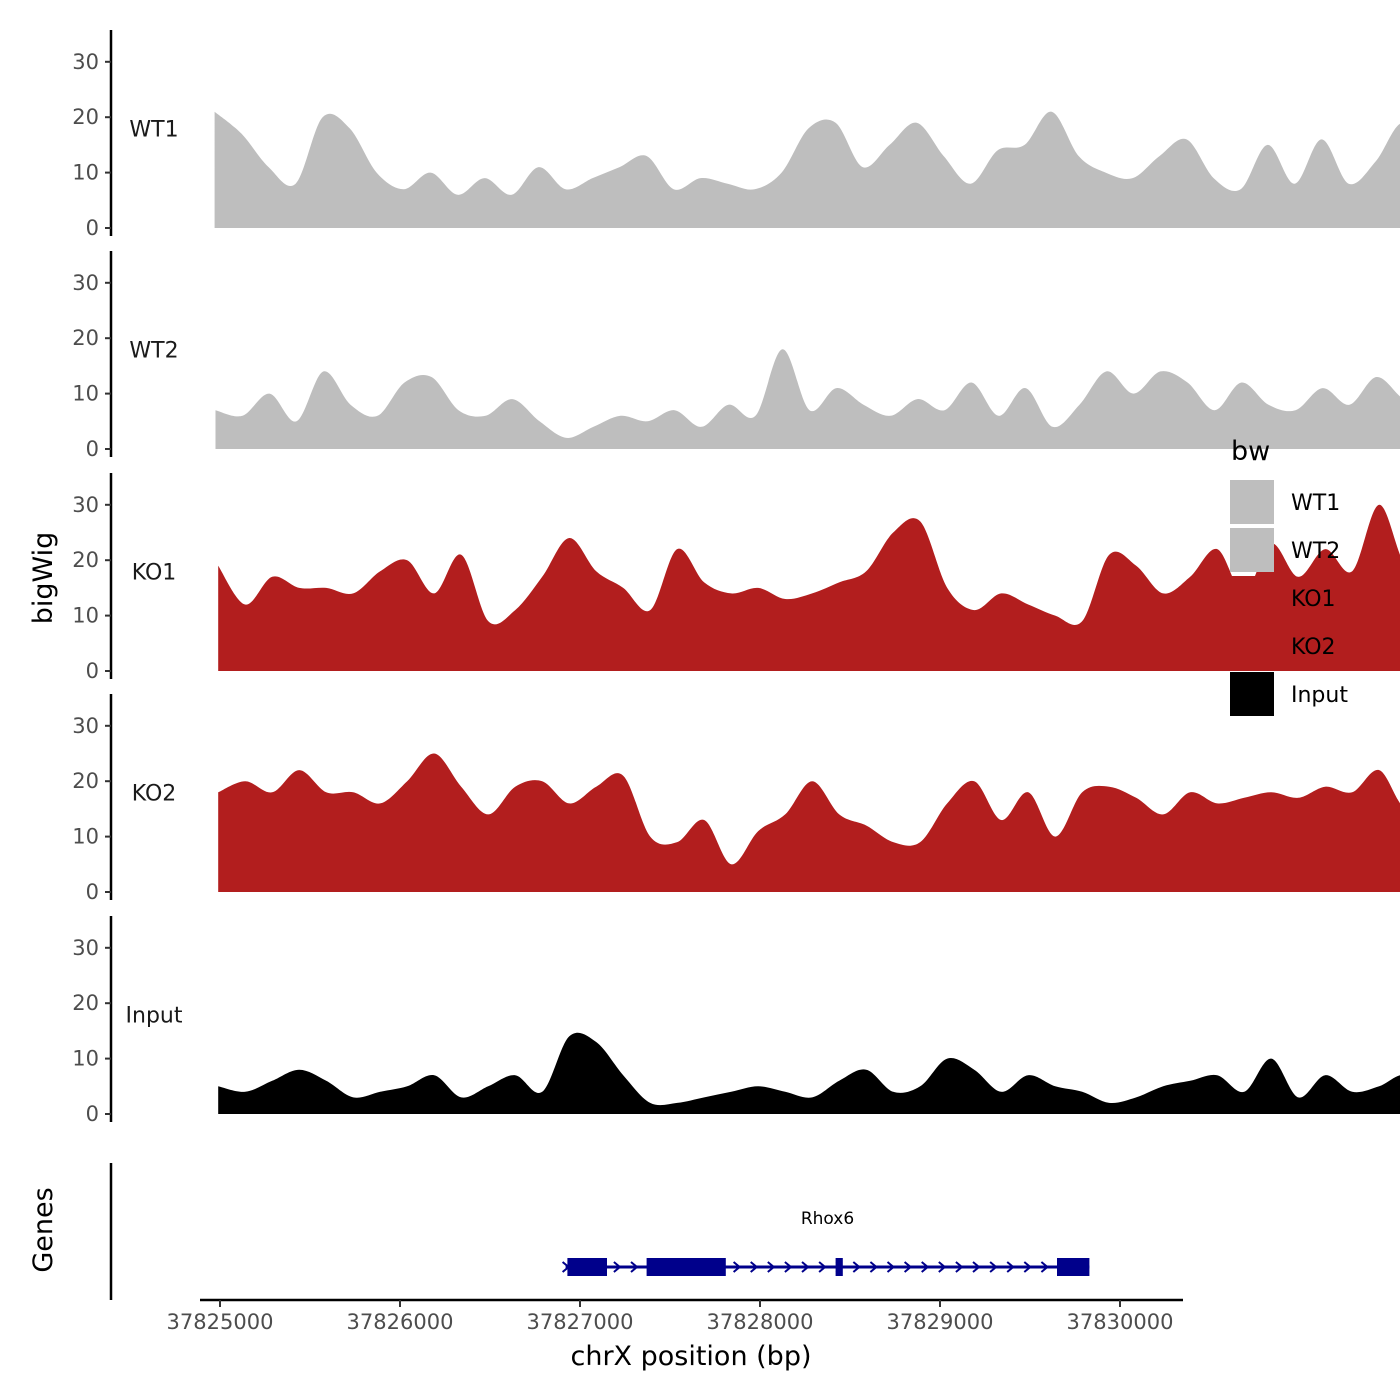 Image resolution: width=1400 pixels, height=1400 pixels. Describe the element at coordinates (154, 794) in the screenshot. I see `track-label-ko2: KO2` at that location.